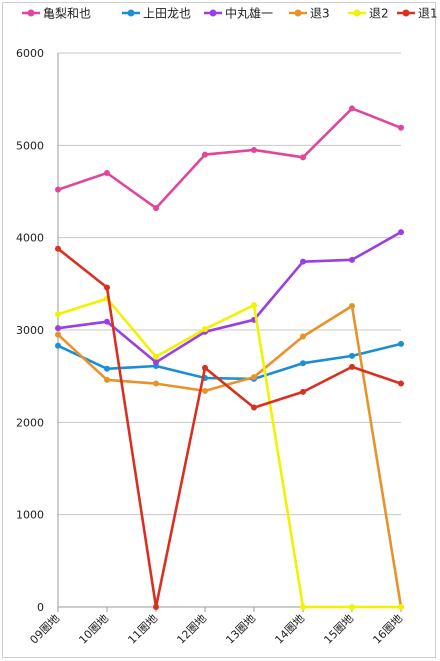 The height and width of the screenshot is (661, 440). I want to click on y-tick-label: 2000, so click(30, 422).